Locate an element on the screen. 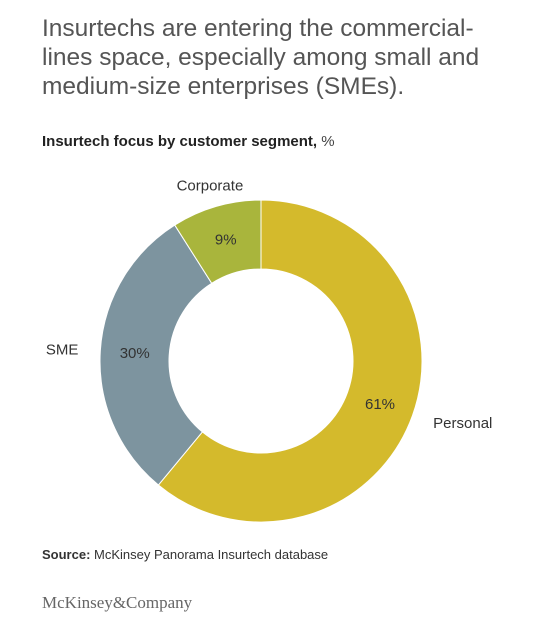 The image size is (533, 633). category-label-corporate: Corporate is located at coordinates (210, 185).